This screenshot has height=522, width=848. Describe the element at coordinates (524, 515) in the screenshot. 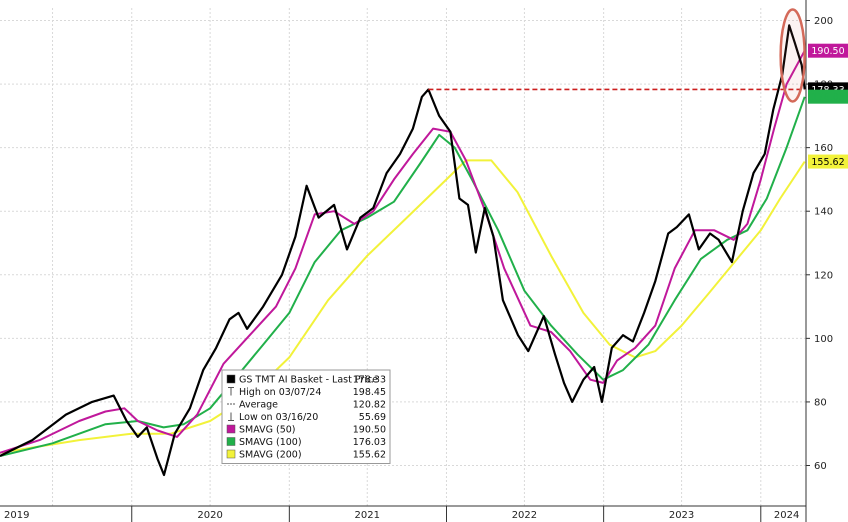

I see `x-tick-label: 2022` at that location.